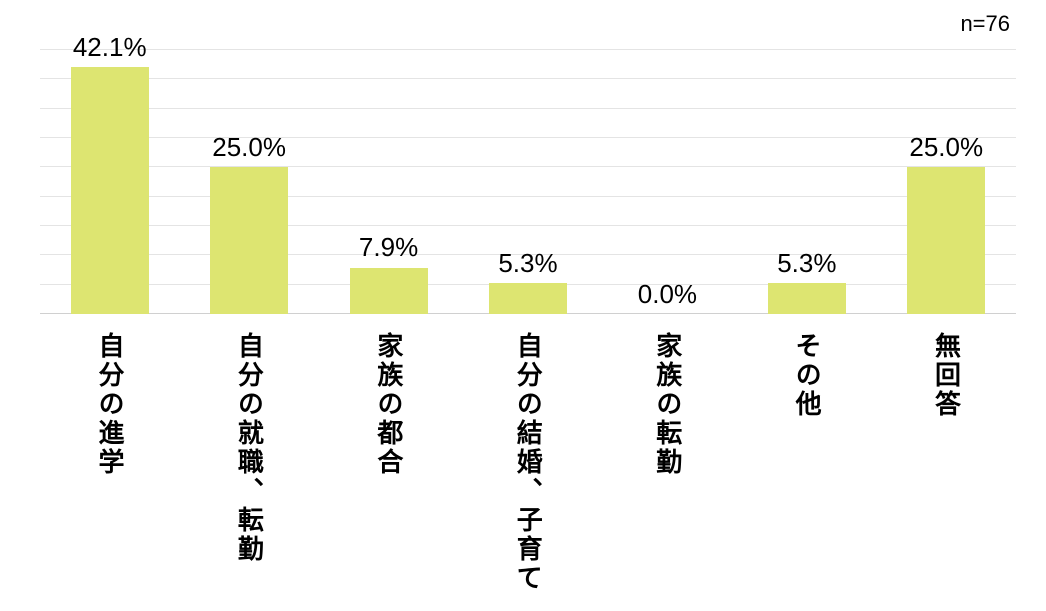  What do you see at coordinates (985, 23) in the screenshot?
I see `sample-size-label: n=76` at bounding box center [985, 23].